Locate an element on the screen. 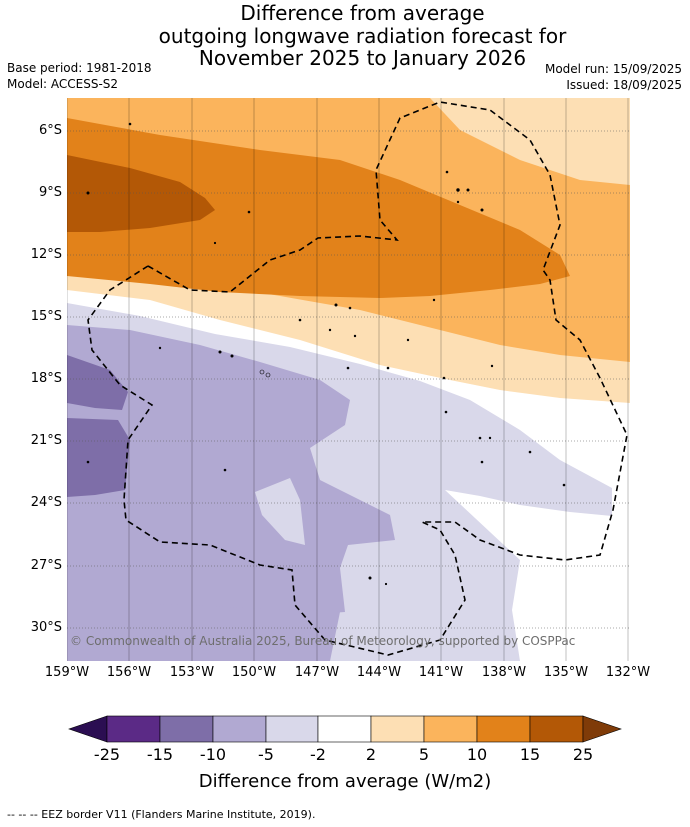 The image size is (690, 827). lon-tick: 153°W is located at coordinates (192, 672).